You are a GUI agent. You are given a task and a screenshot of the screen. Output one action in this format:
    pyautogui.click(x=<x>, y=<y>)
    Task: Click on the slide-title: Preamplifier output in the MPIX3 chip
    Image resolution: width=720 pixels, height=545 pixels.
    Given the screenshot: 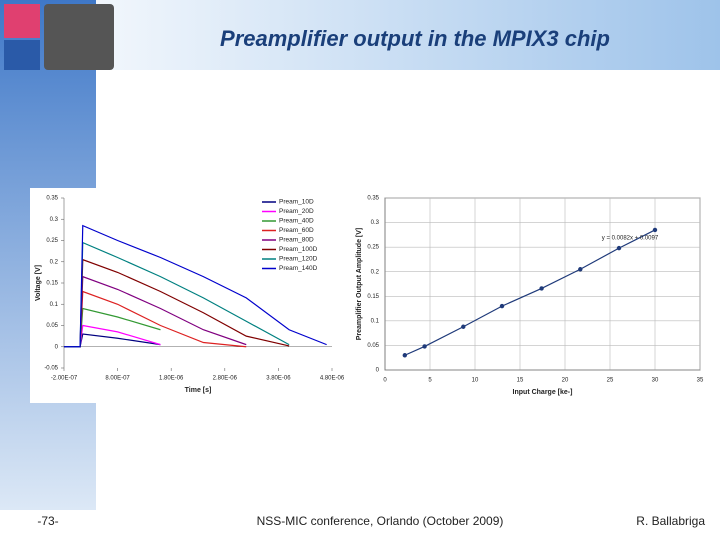 What is the action you would take?
    pyautogui.click(x=415, y=38)
    